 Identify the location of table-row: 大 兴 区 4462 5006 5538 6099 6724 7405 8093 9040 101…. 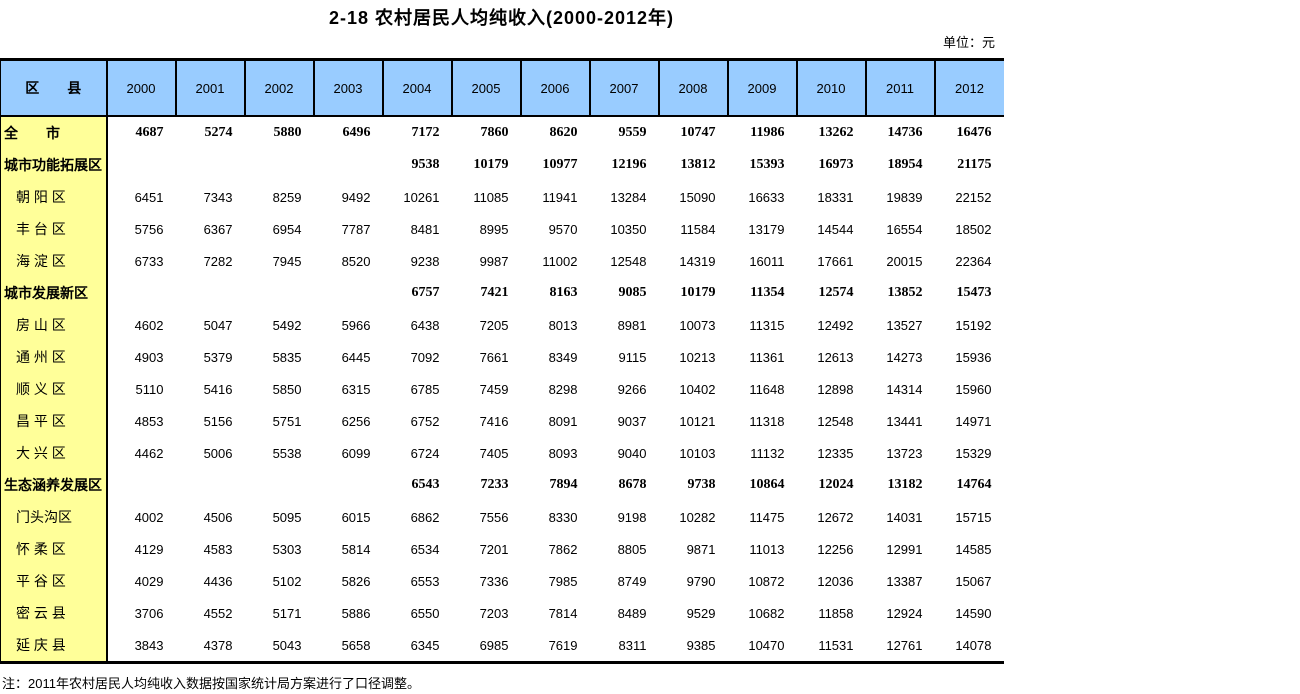
(502, 453).